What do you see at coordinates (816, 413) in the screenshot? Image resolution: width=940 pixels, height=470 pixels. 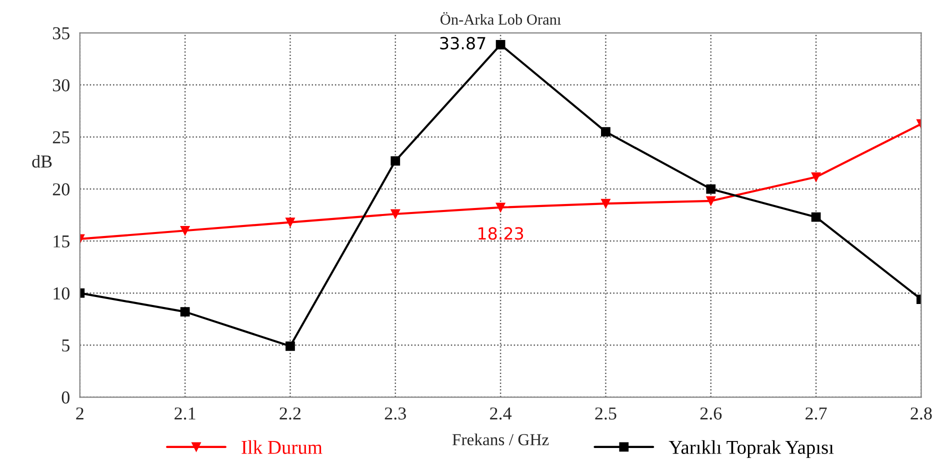 I see `x-tick-label: 2.7` at bounding box center [816, 413].